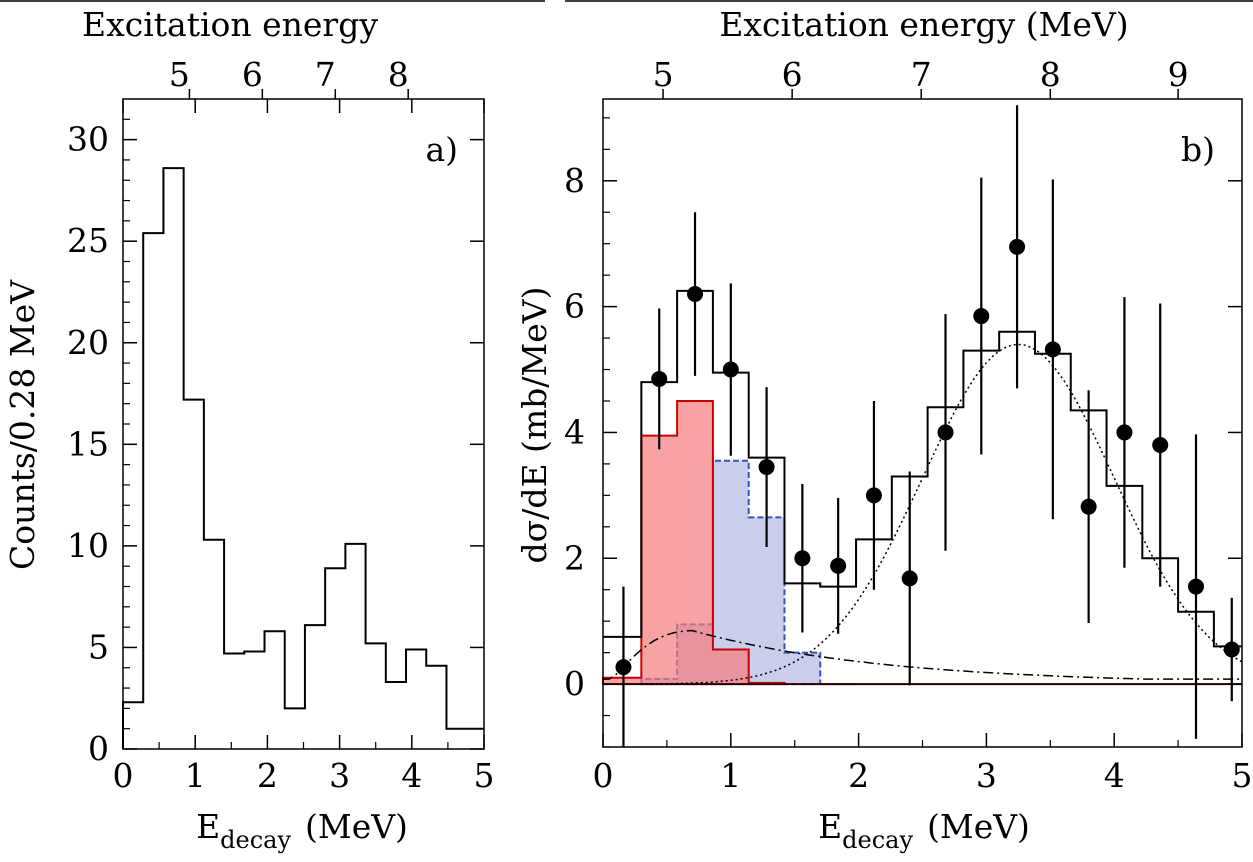  Describe the element at coordinates (1178, 74) in the screenshot. I see `top-axis-tick-label: 9` at that location.